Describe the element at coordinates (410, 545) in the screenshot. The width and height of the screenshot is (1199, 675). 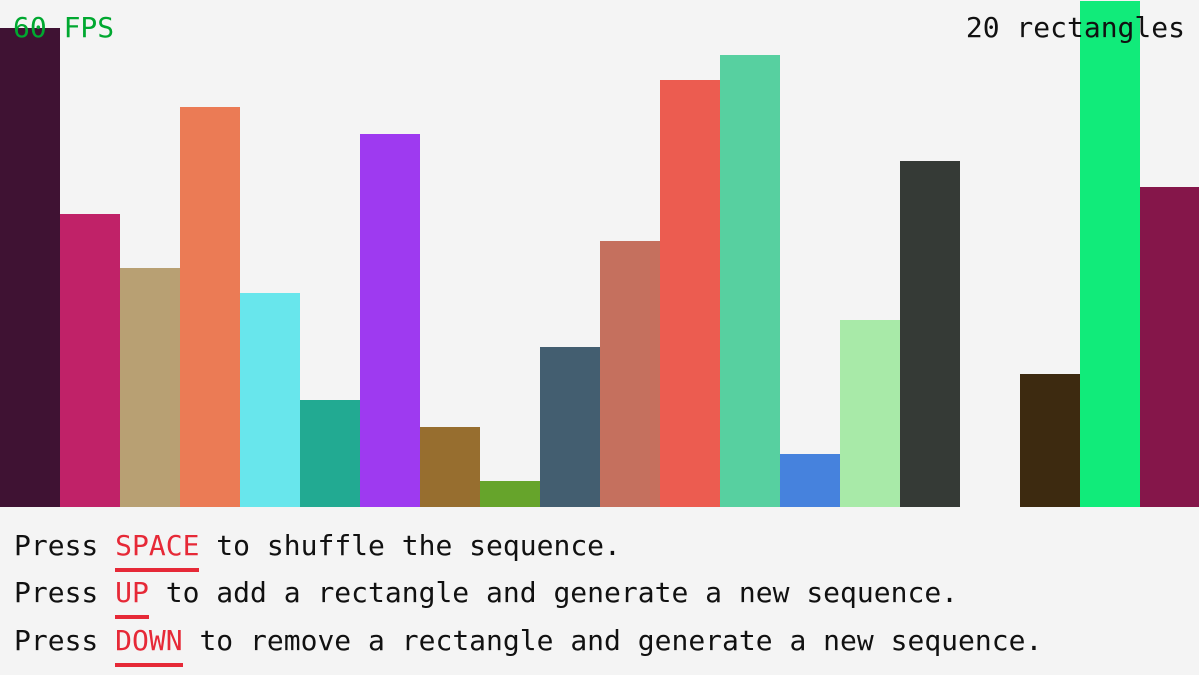
I see `instruction-suffix: to shuffle the sequence.` at that location.